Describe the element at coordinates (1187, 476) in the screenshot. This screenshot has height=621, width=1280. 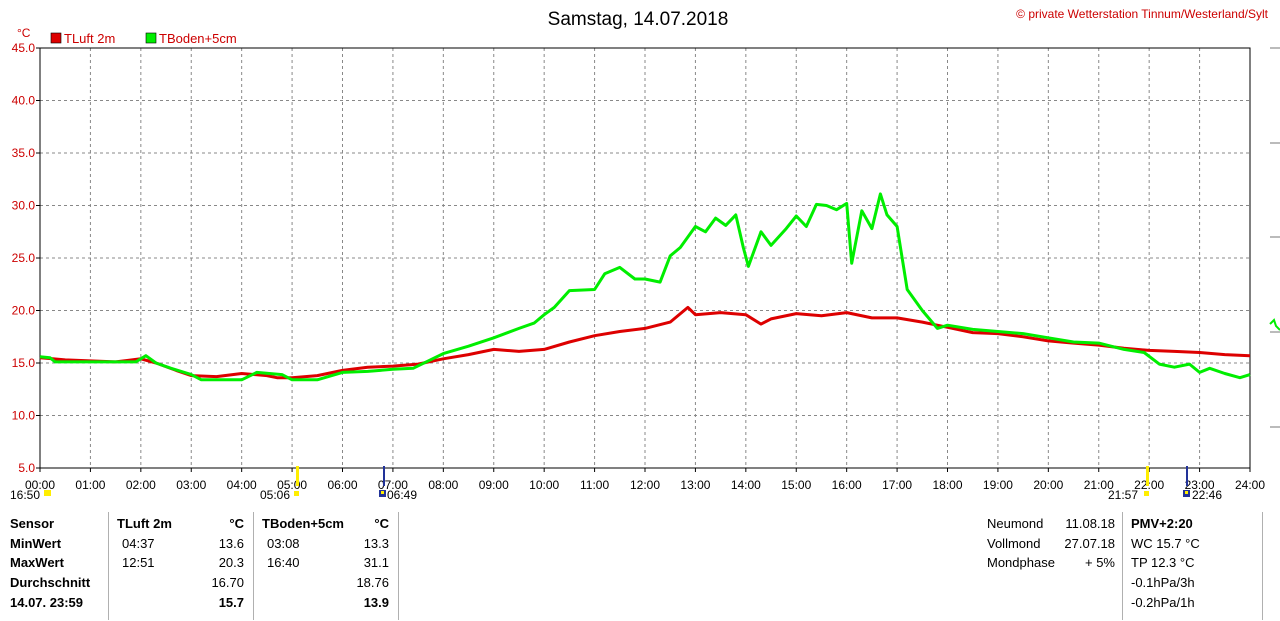
I see `moonset2-marker` at that location.